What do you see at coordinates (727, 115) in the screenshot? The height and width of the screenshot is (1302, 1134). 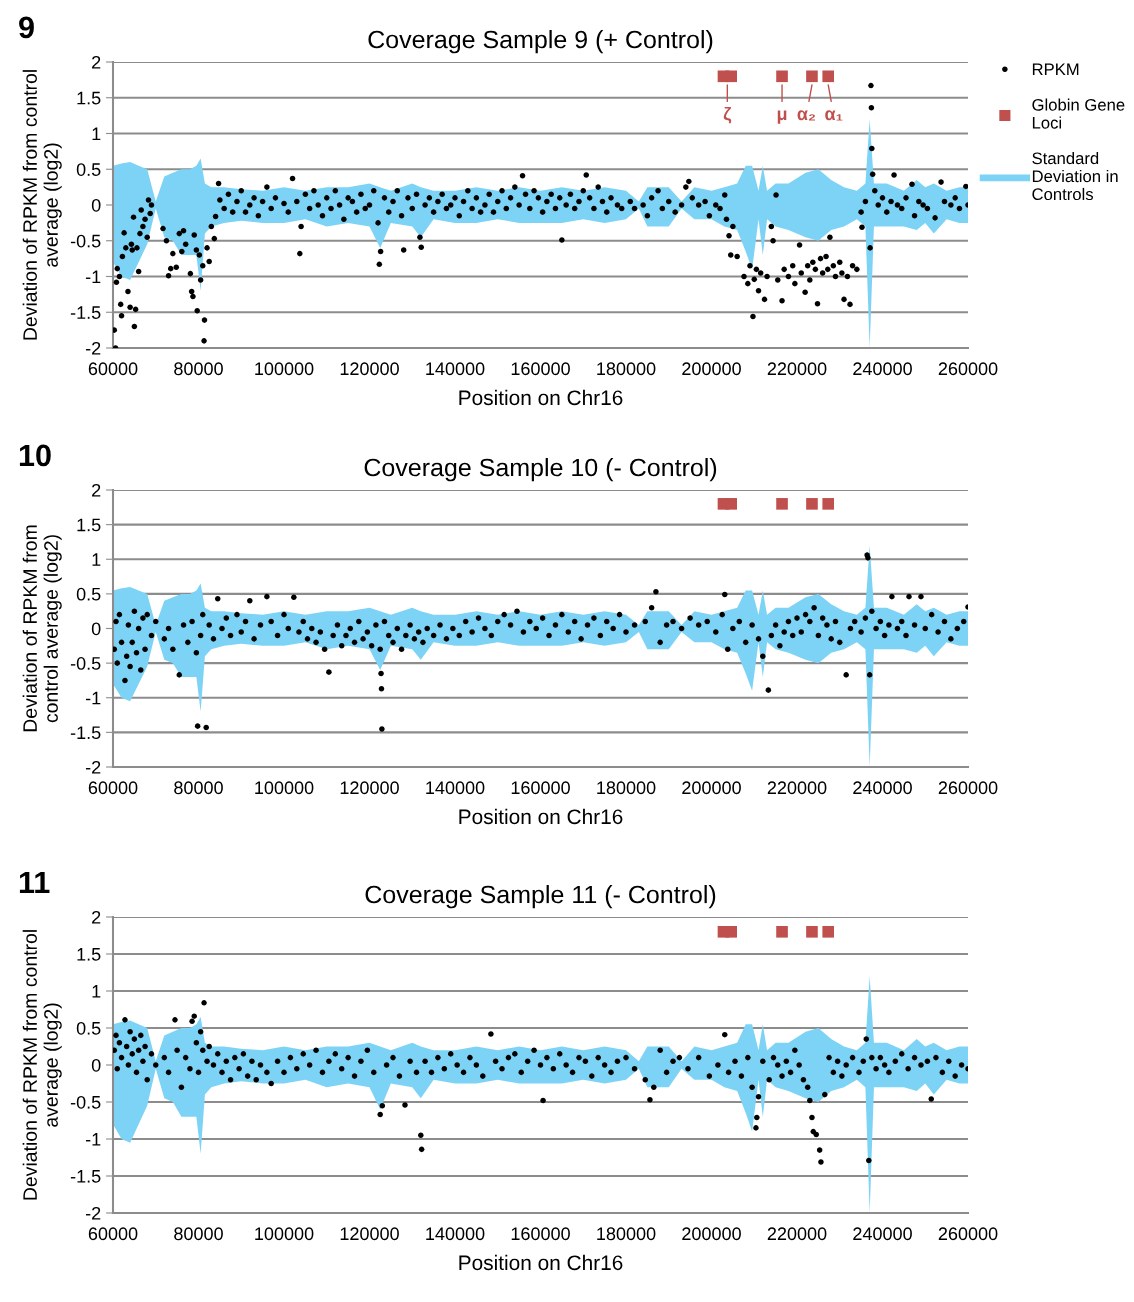 I see `annotation: ζ` at bounding box center [727, 115].